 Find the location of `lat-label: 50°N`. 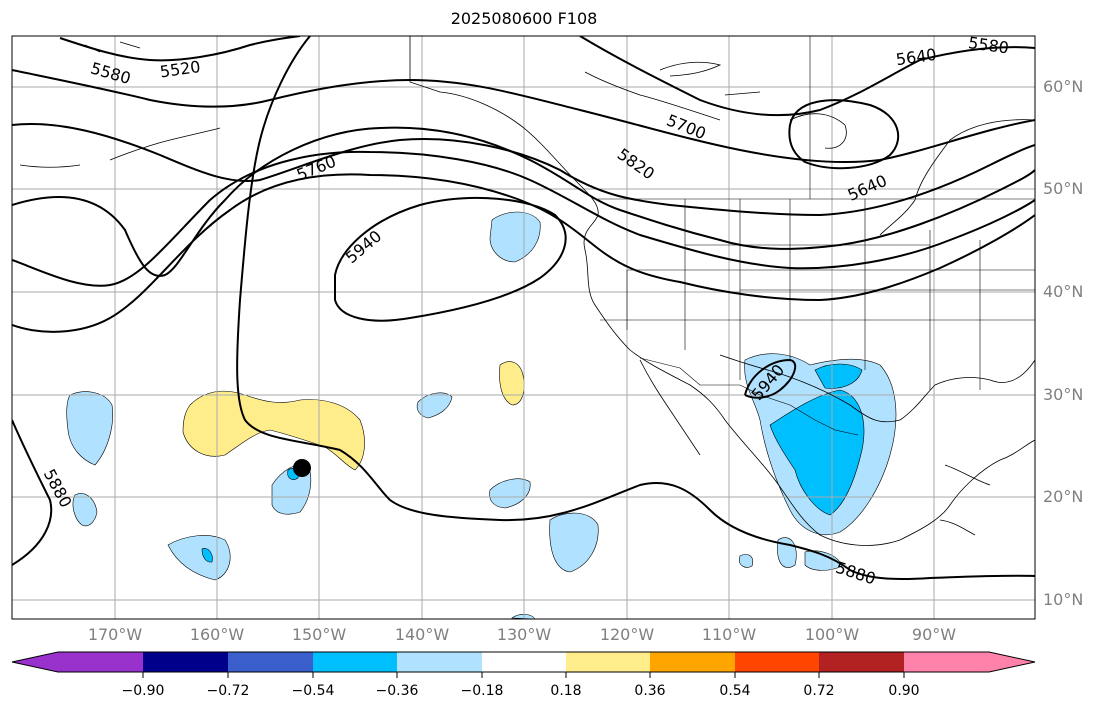

lat-label: 50°N is located at coordinates (1063, 188).